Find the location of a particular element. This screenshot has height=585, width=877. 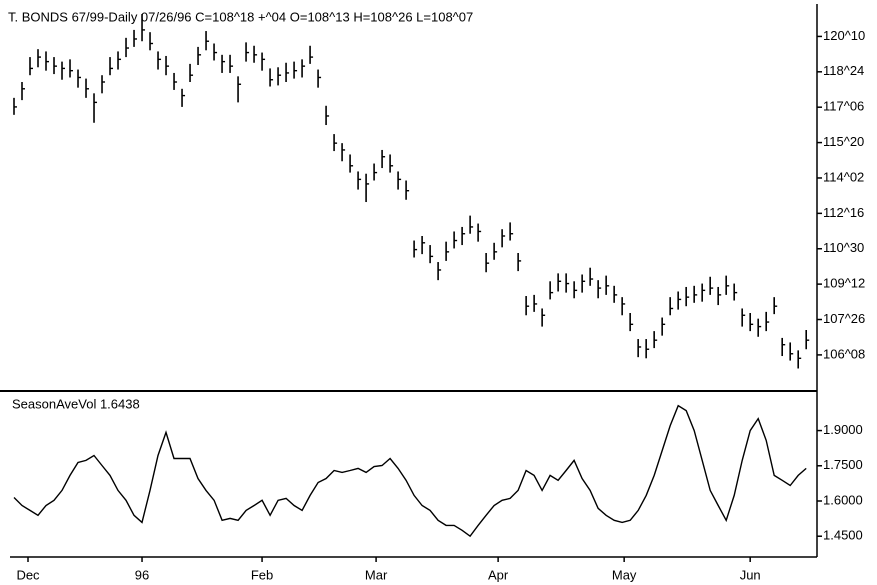

x-tick-label: Mar is located at coordinates (376, 574).